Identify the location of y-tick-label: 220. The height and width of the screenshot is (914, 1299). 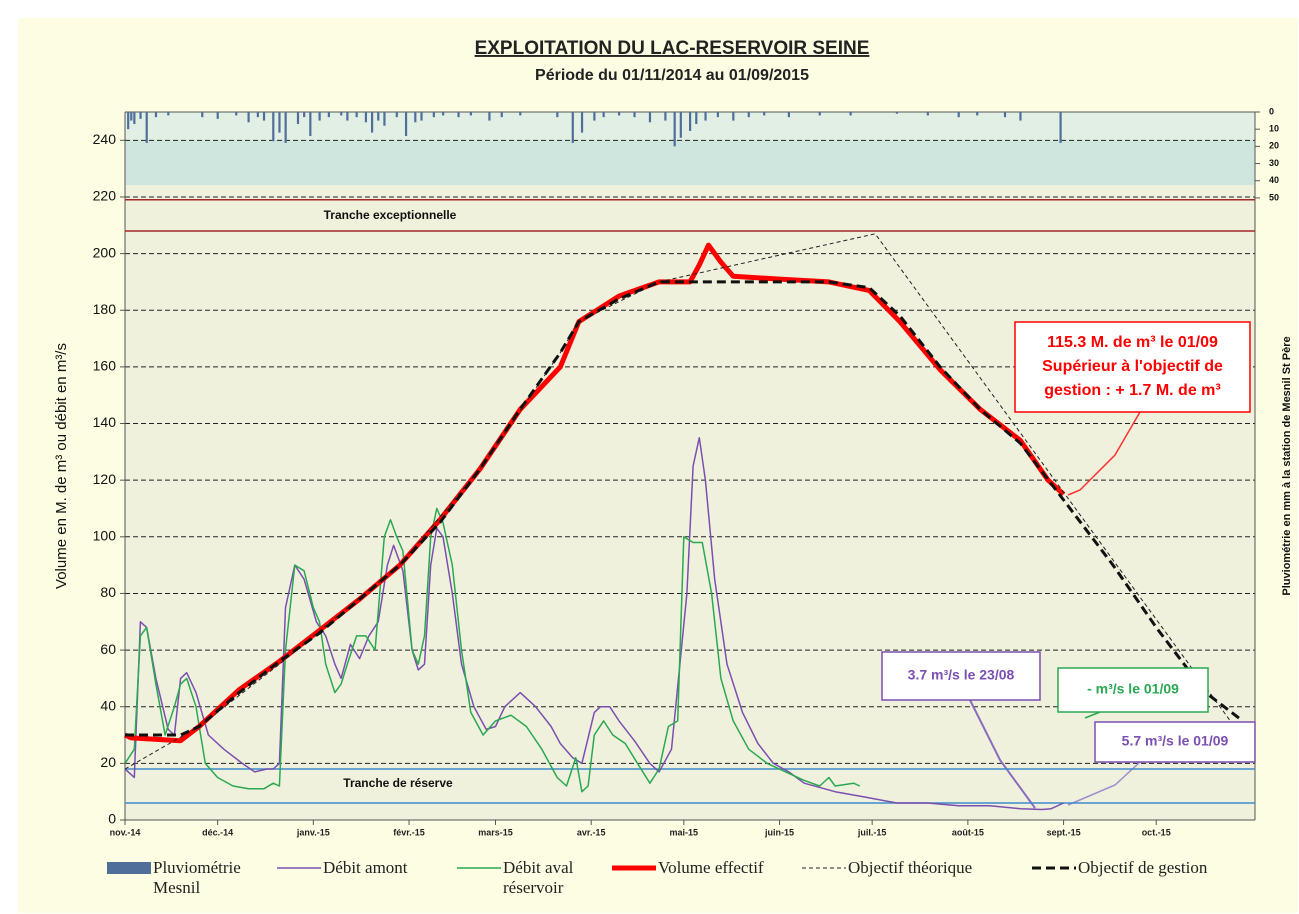
(105, 196).